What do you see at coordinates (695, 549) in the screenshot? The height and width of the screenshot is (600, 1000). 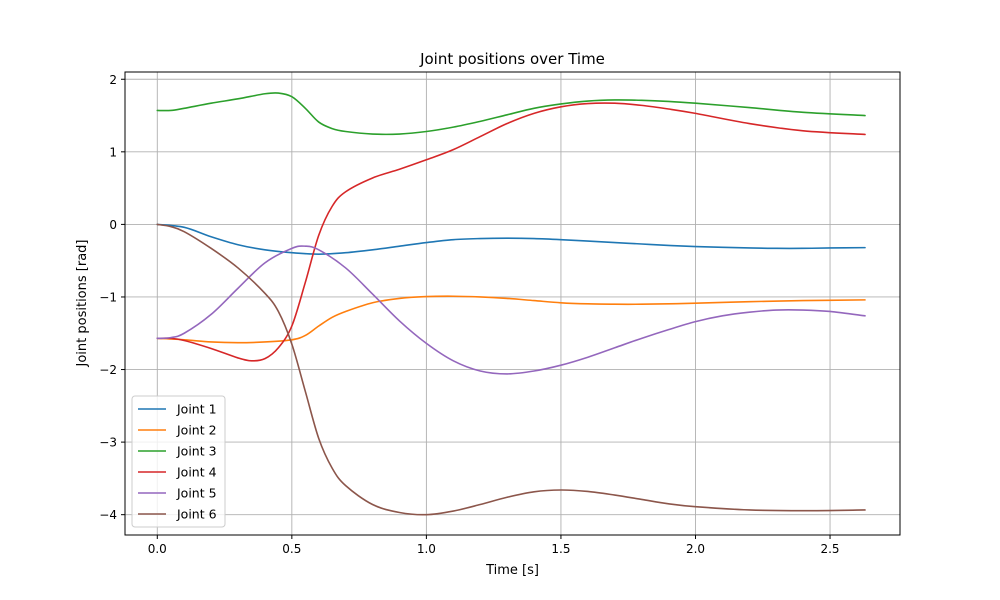 I see `x-tick-label: 2.0` at bounding box center [695, 549].